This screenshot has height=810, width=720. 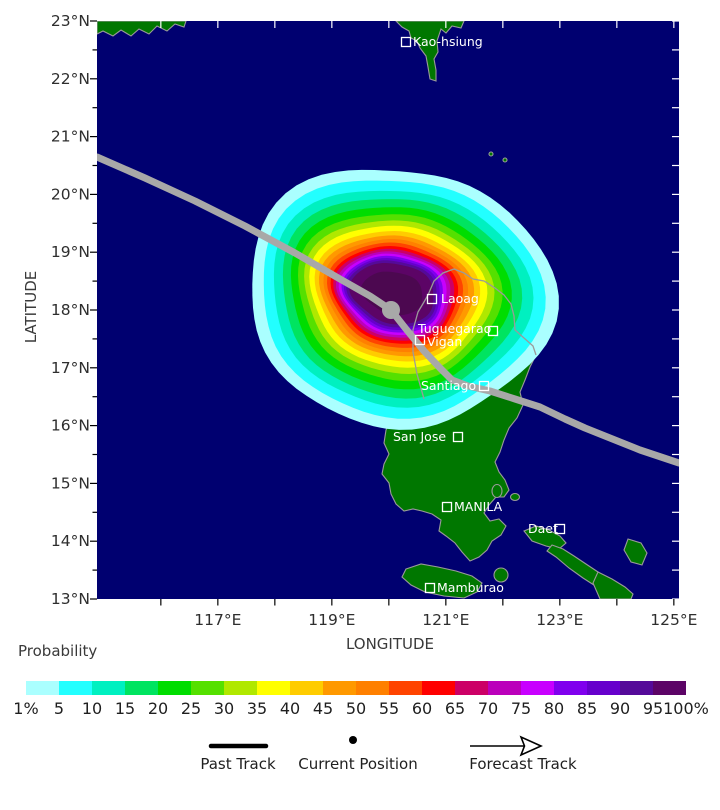 What do you see at coordinates (587, 708) in the screenshot?
I see `colorbar-tick-label: 85` at bounding box center [587, 708].